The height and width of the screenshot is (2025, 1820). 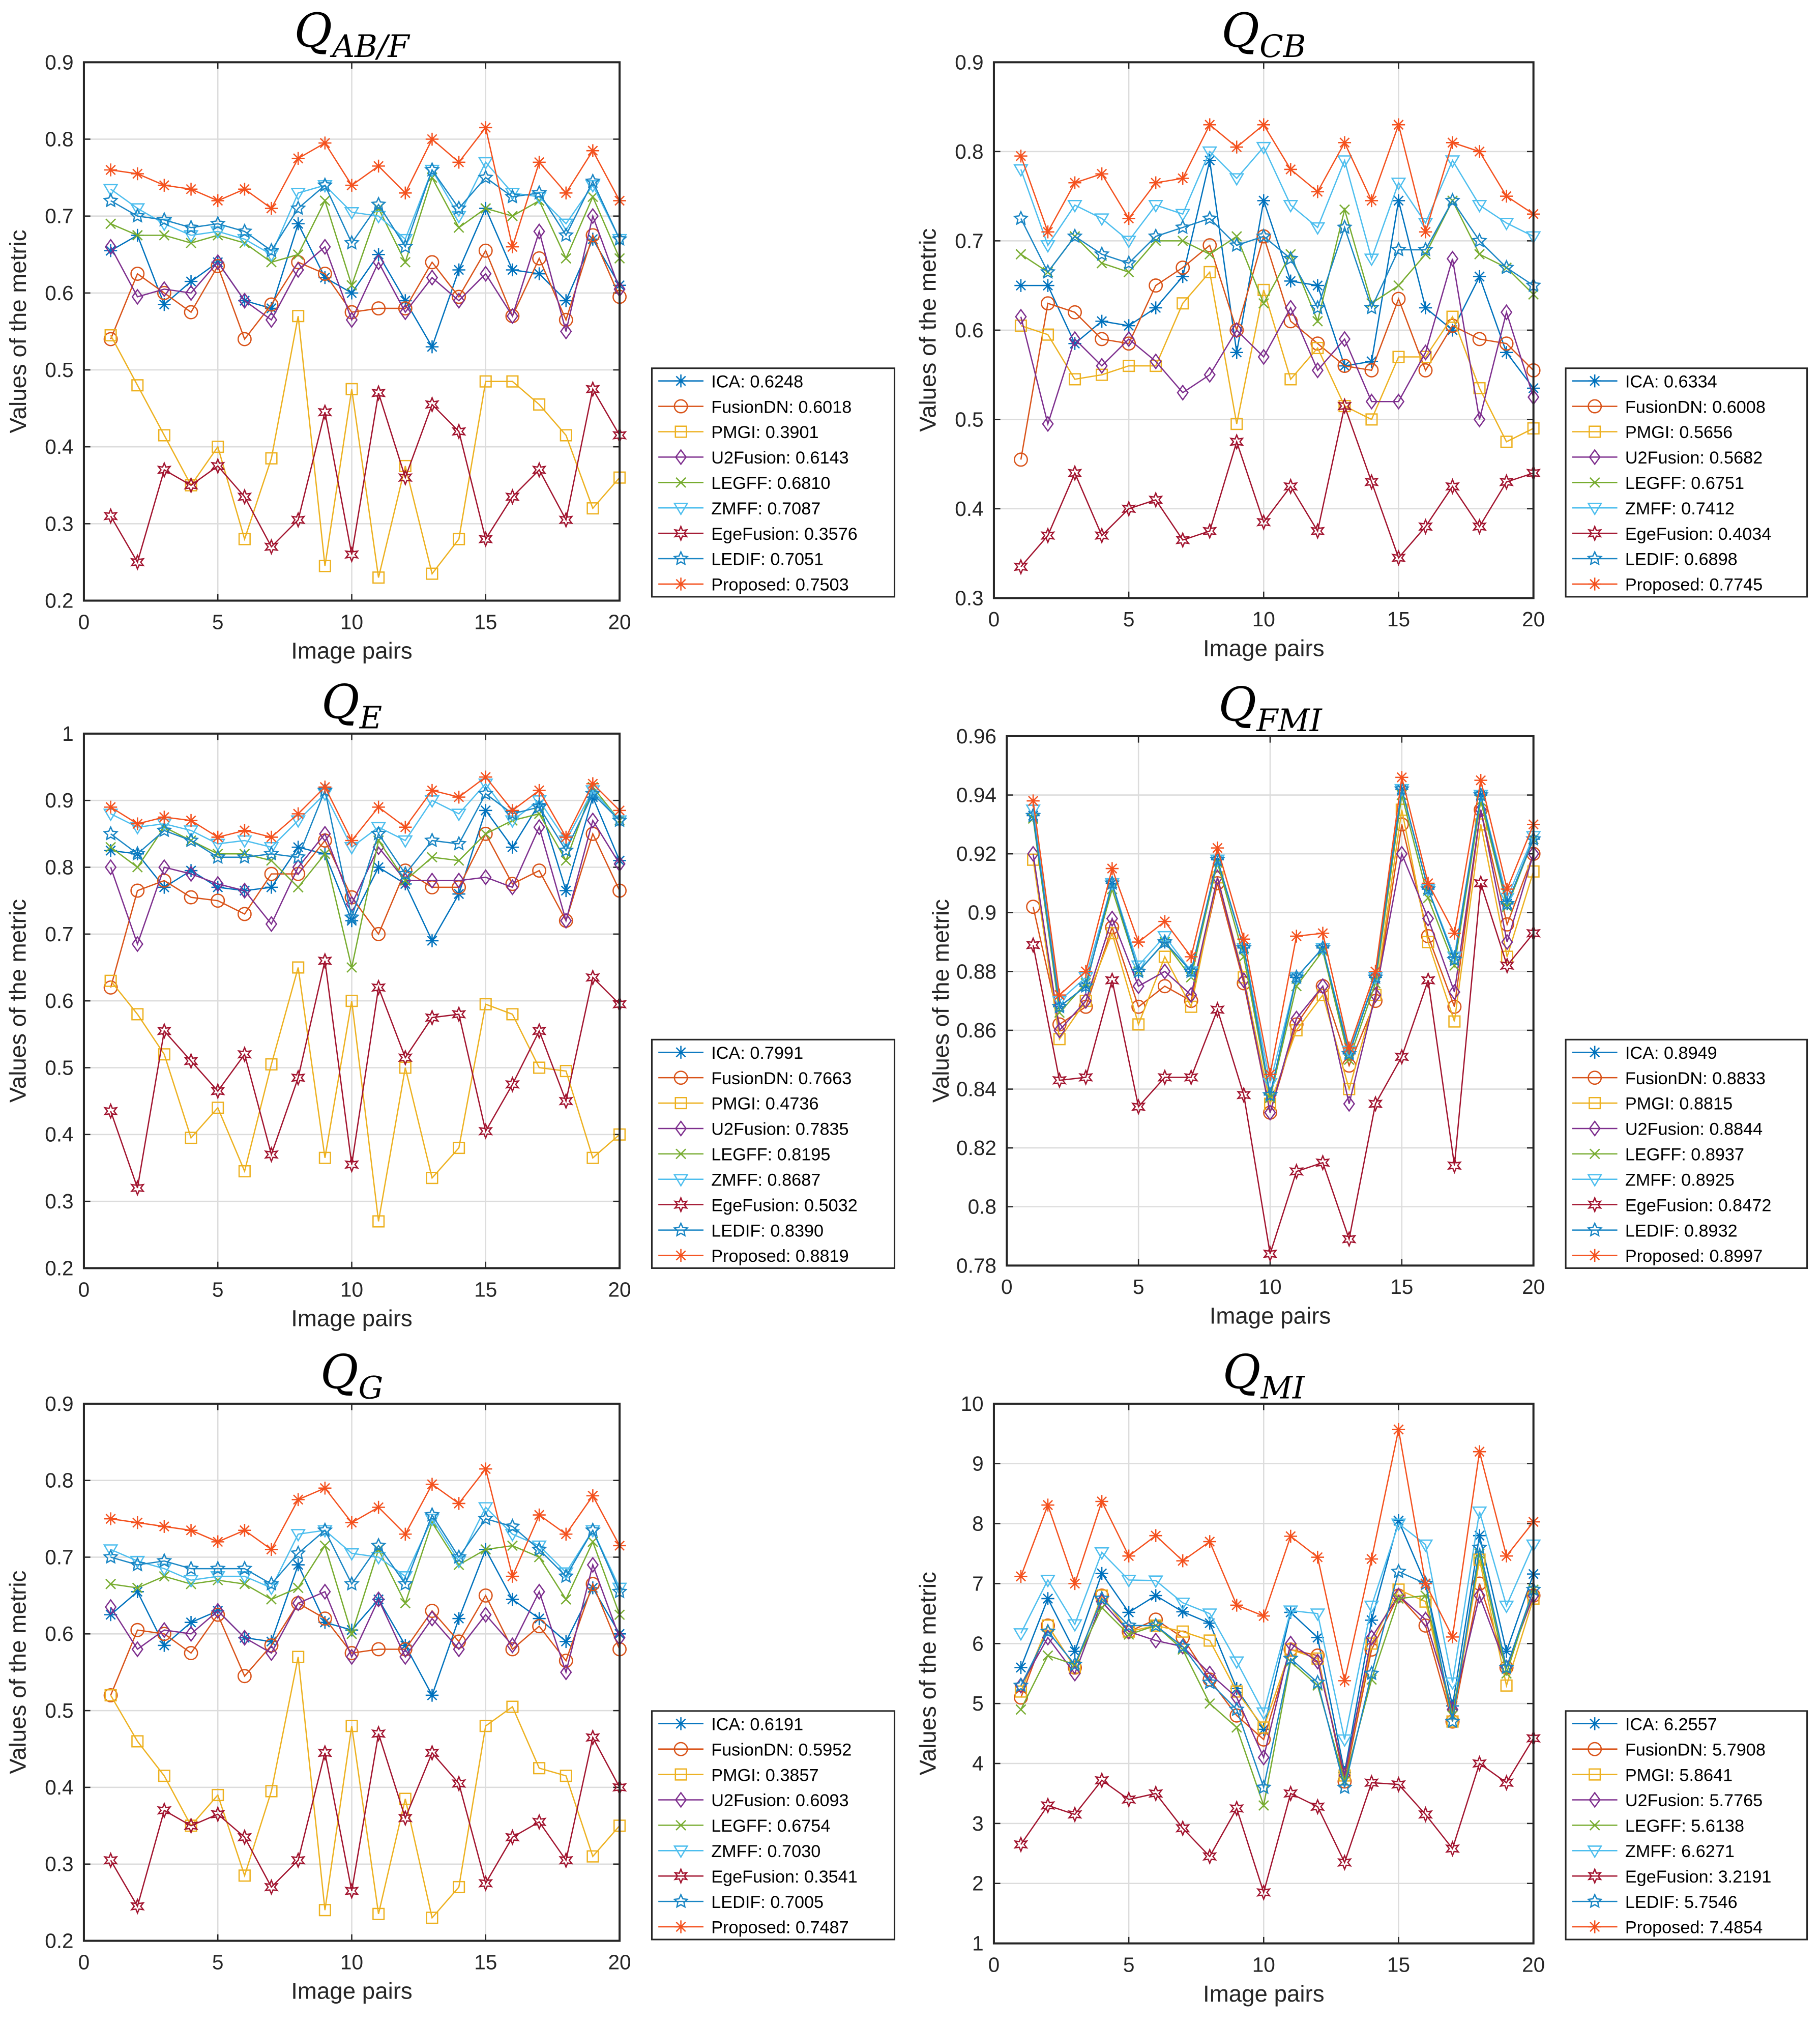 I want to click on legend-value: 0.7087, so click(x=794, y=508).